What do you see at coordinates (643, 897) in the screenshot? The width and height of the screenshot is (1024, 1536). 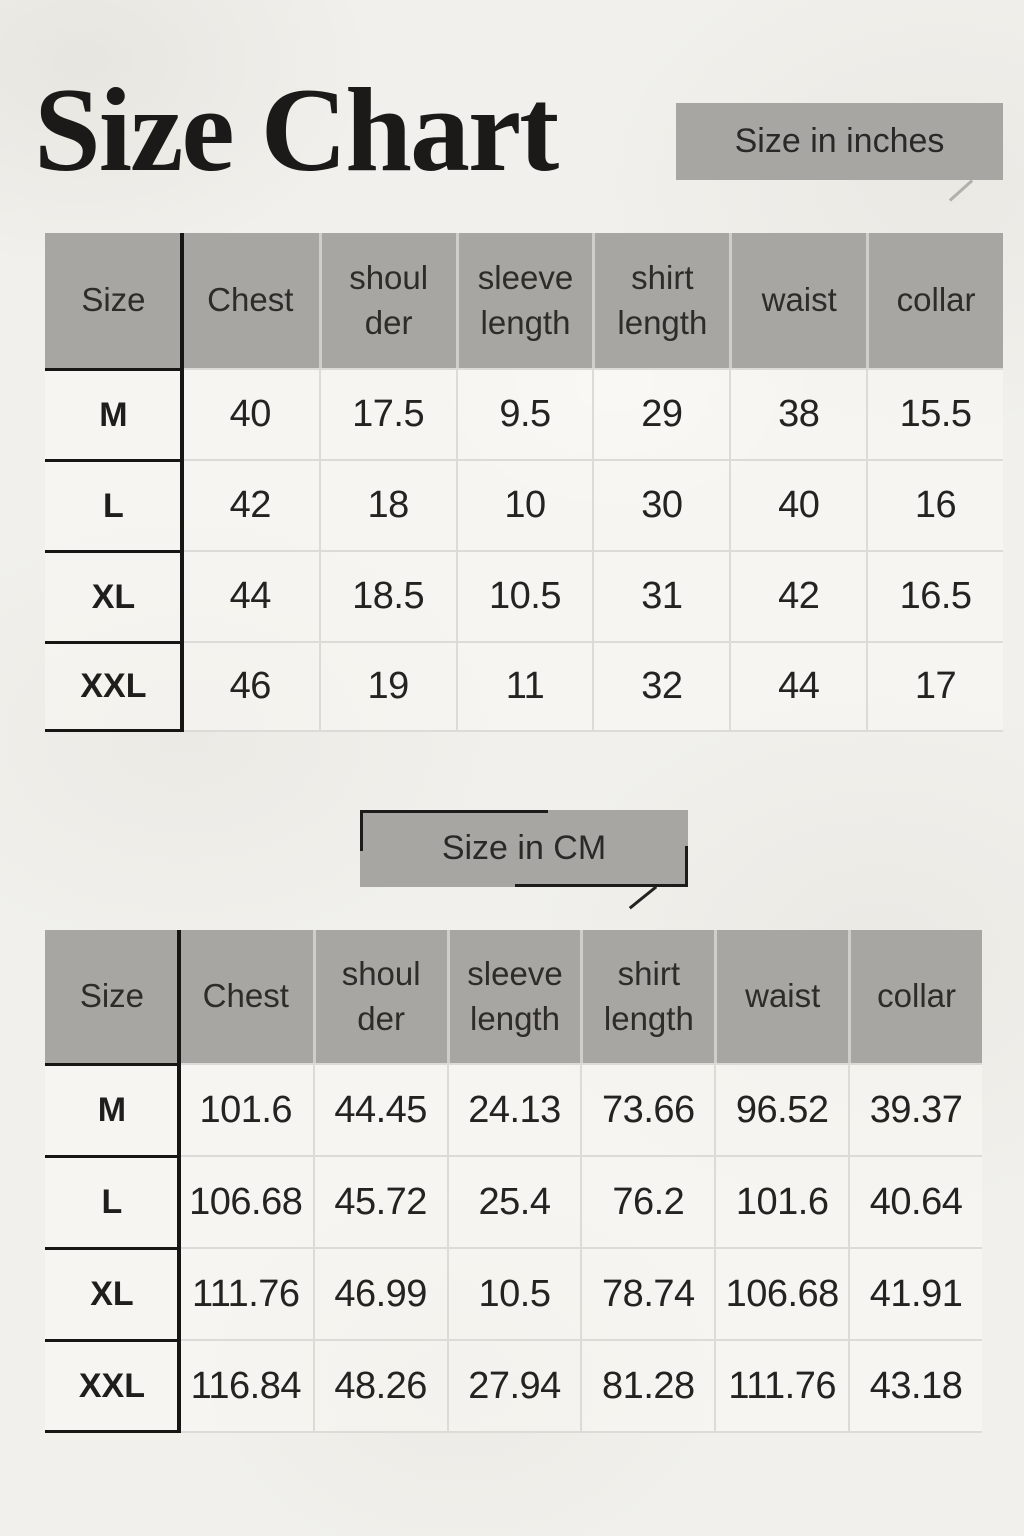 I see `cm-badge-tail` at bounding box center [643, 897].